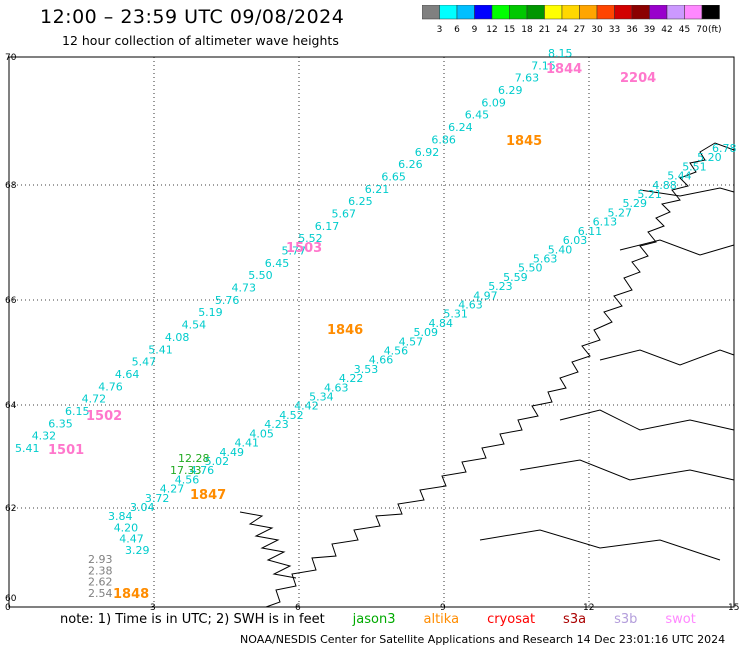 This screenshot has width=740, height=650. Describe the element at coordinates (443, 607) in the screenshot. I see `x-tick-label: 9` at that location.